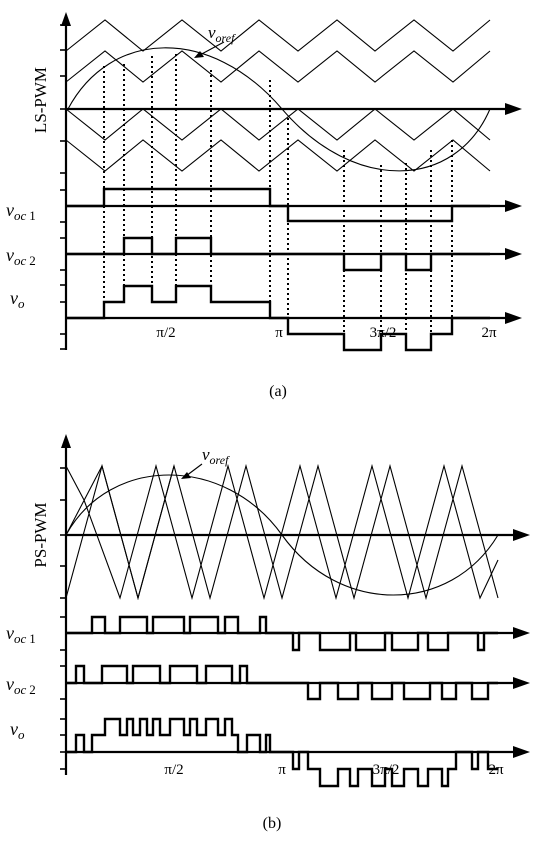 The width and height of the screenshot is (559, 841). What do you see at coordinates (496, 770) in the screenshot?
I see `b-tick-2pi: 2π` at bounding box center [496, 770].